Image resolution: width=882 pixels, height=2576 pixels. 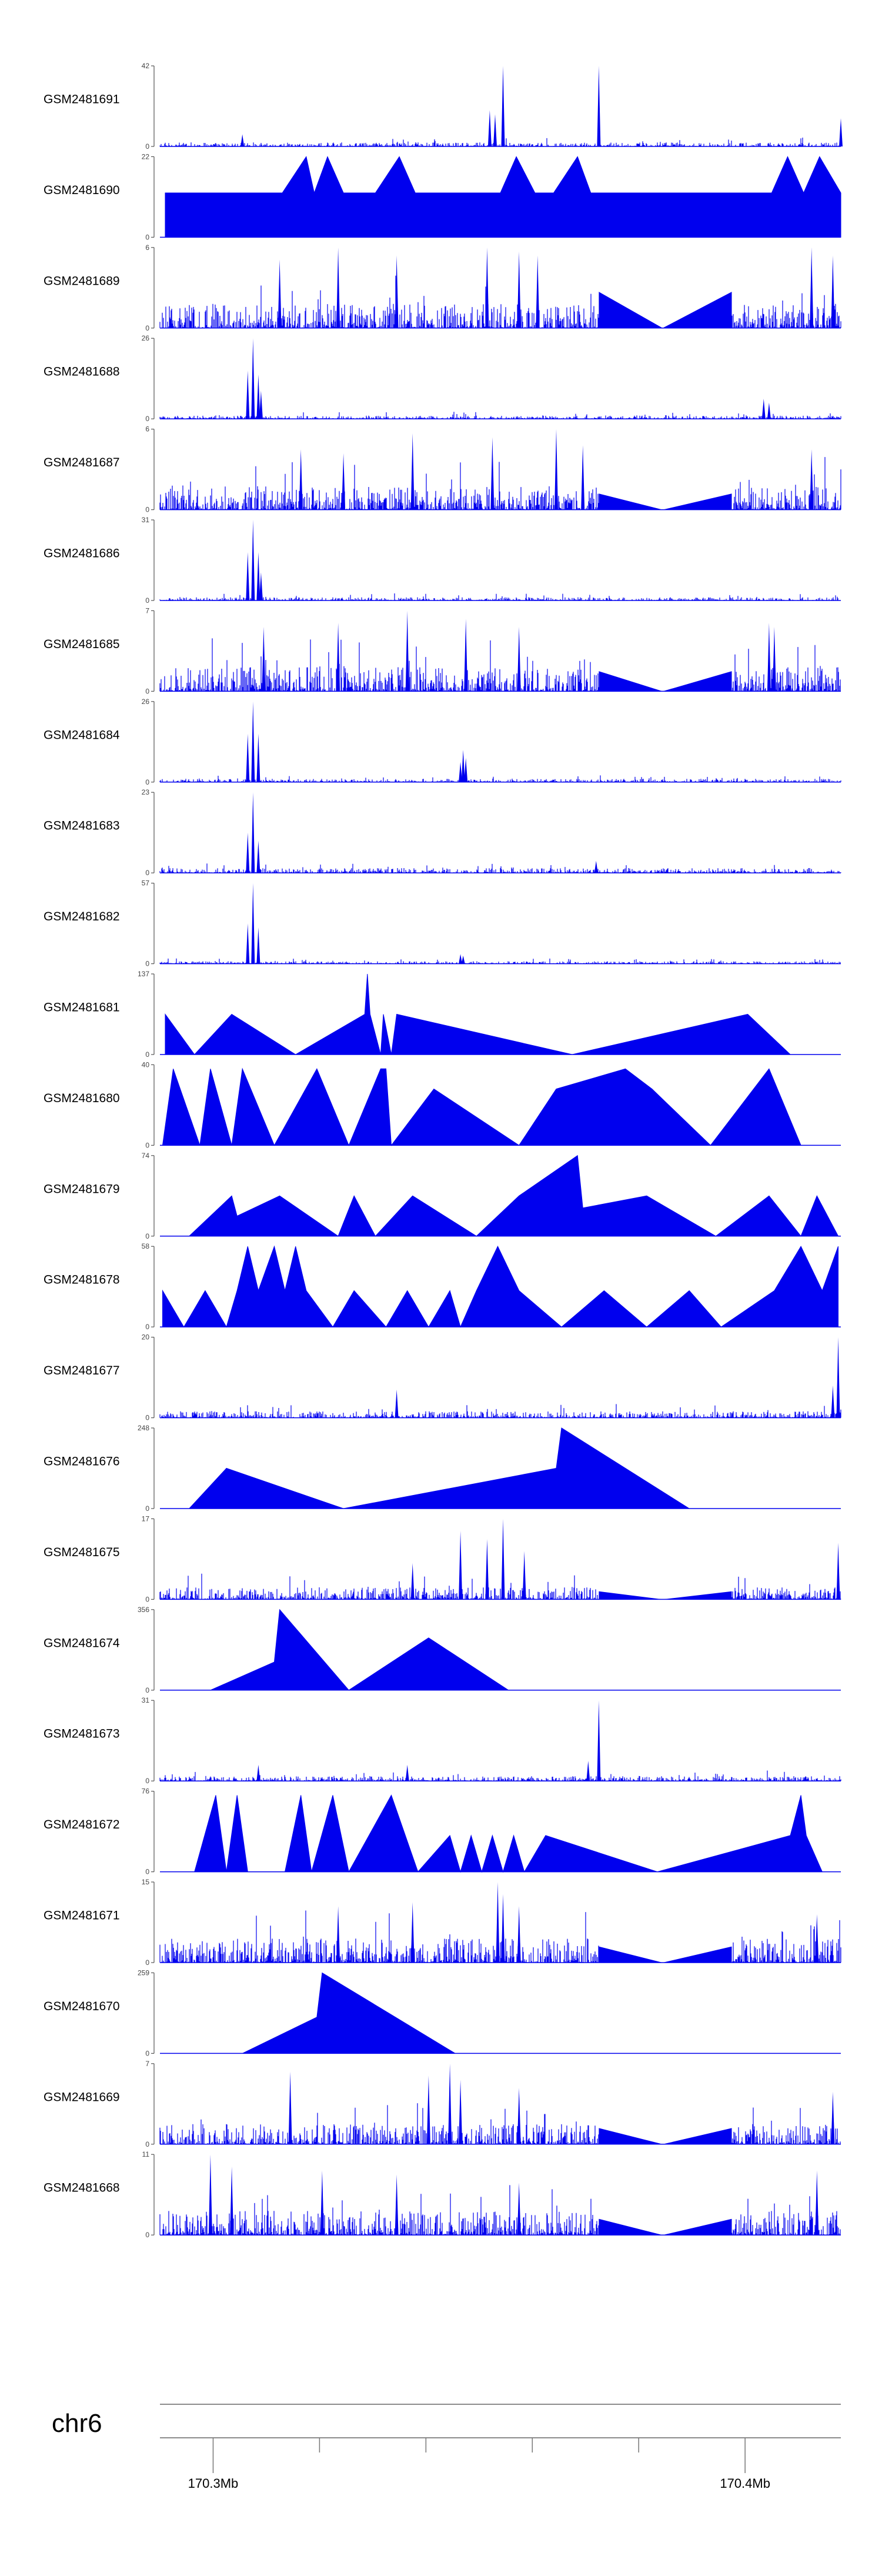 I want to click on track: GSM2481679 74 0, so click(x=442, y=1196).